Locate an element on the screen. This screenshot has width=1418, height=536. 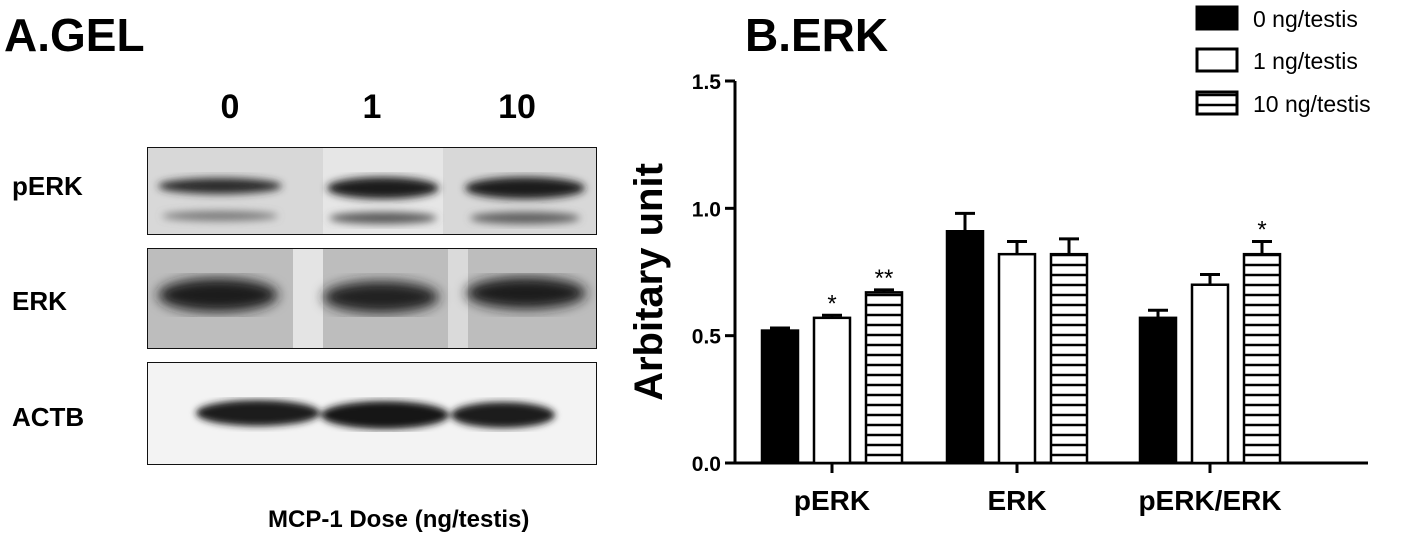
panel-a-title: A.GEL is located at coordinates (74, 35).